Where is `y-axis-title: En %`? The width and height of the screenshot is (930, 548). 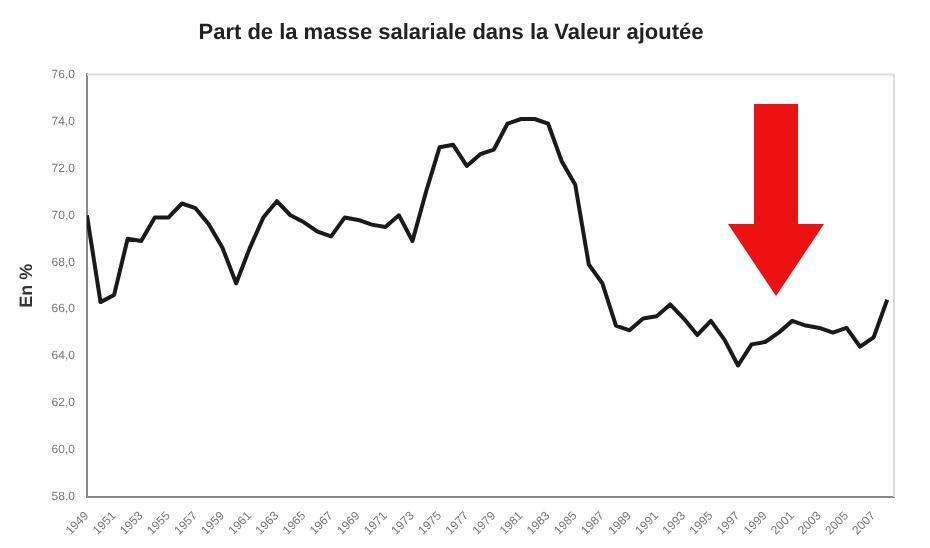 y-axis-title: En % is located at coordinates (25, 285).